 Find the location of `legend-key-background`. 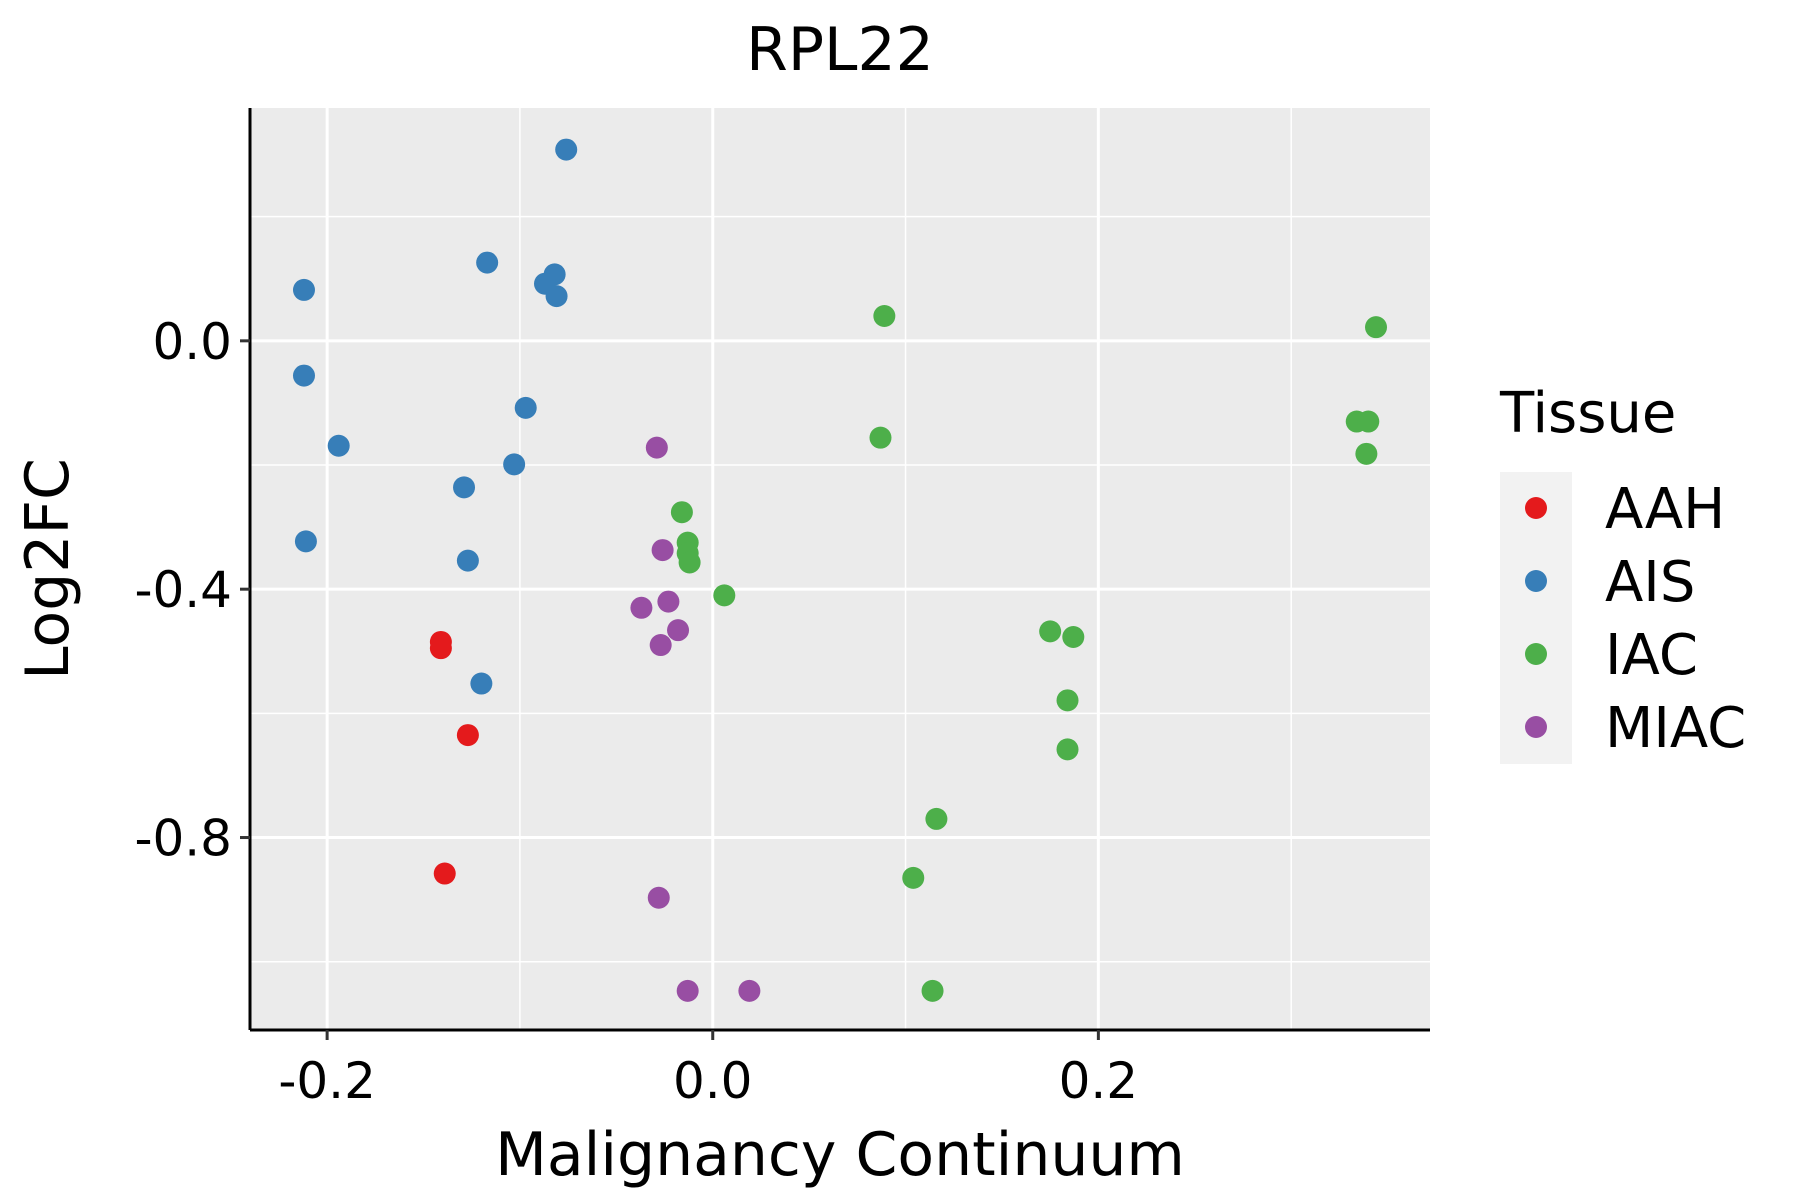

legend-key-background is located at coordinates (1536, 618).